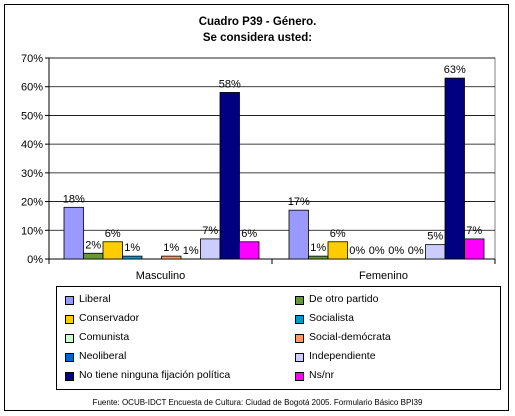  What do you see at coordinates (35, 260) in the screenshot?
I see `y-tick-label: 0%` at bounding box center [35, 260].